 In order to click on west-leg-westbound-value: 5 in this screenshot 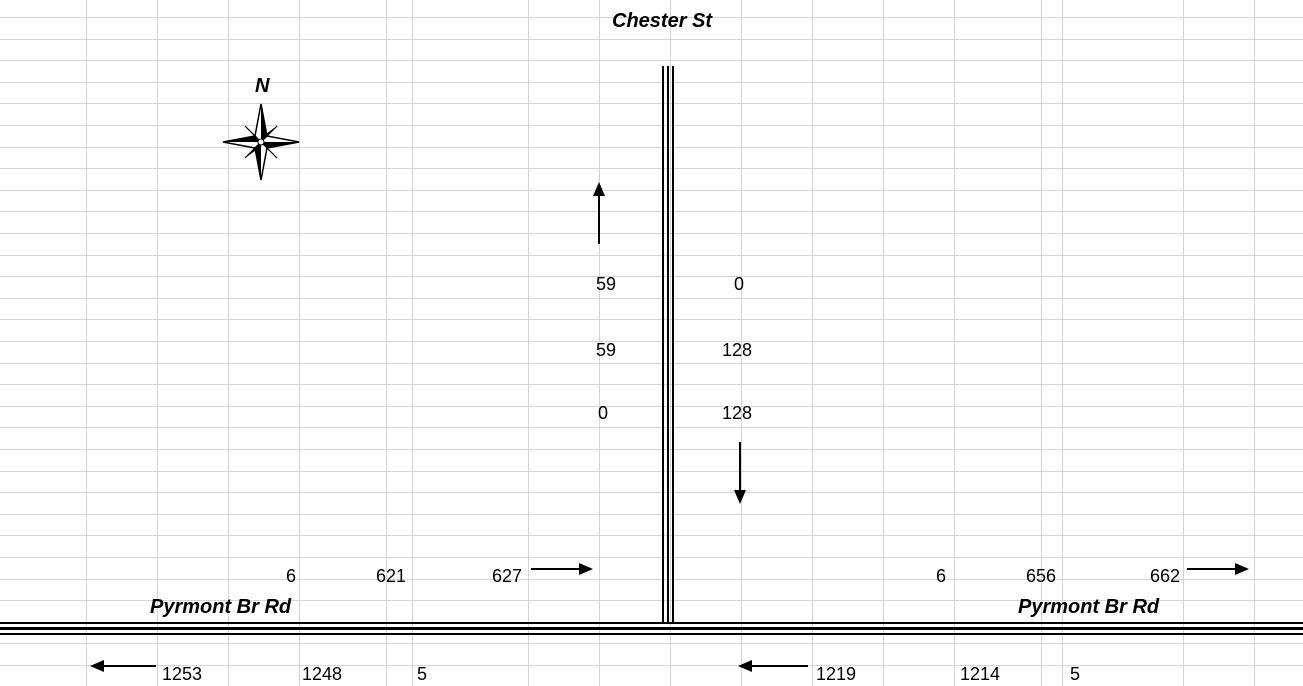, I will do `click(422, 674)`.